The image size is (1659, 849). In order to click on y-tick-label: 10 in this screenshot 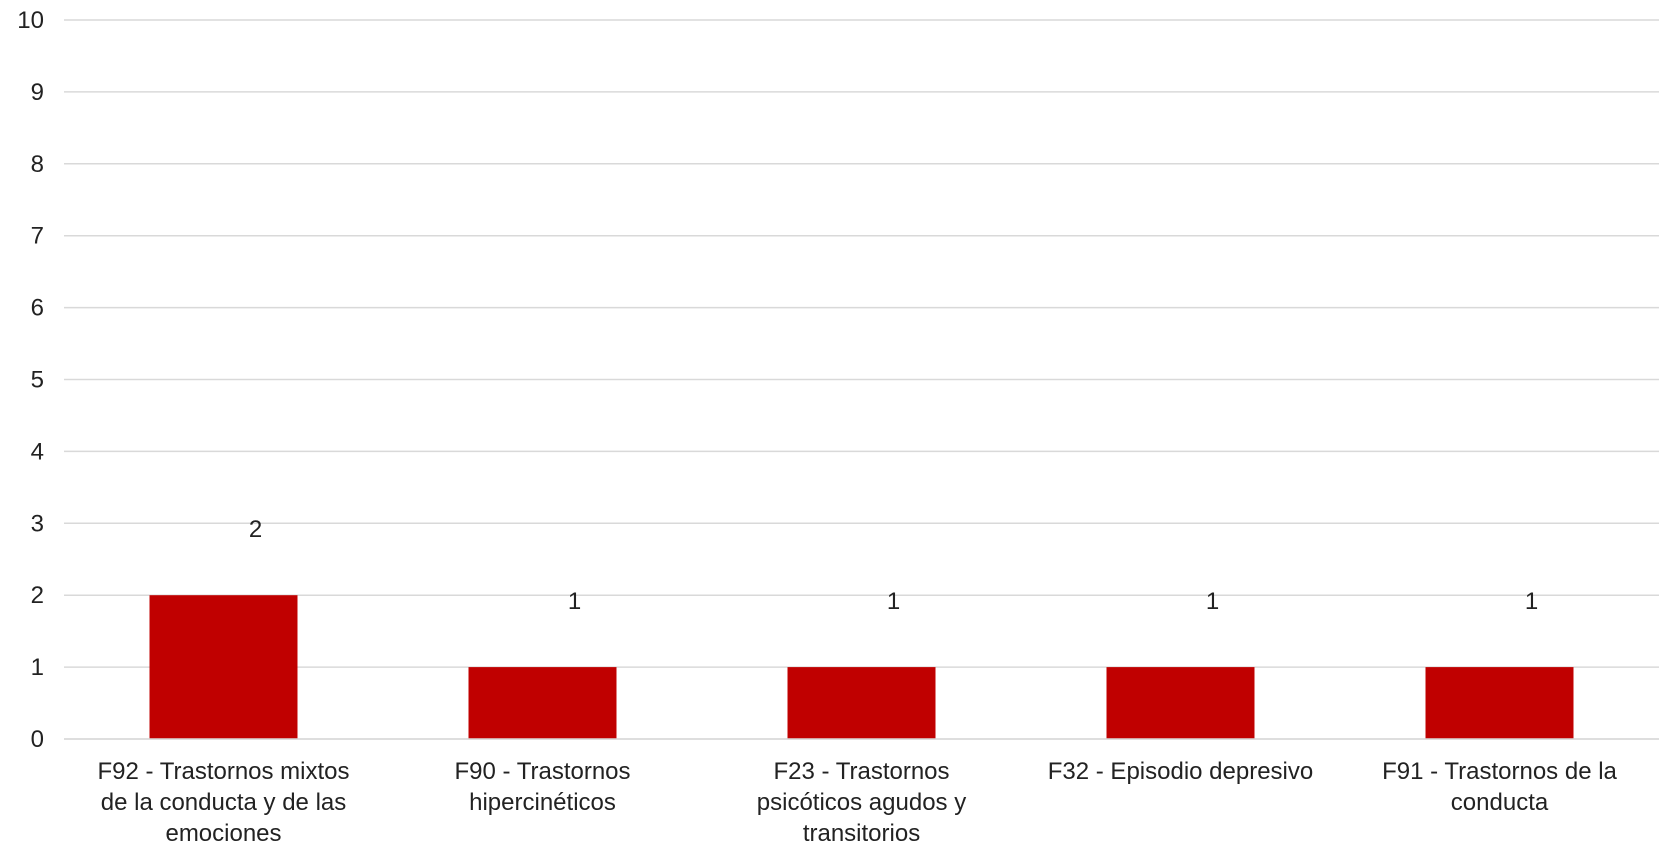, I will do `click(30, 20)`.